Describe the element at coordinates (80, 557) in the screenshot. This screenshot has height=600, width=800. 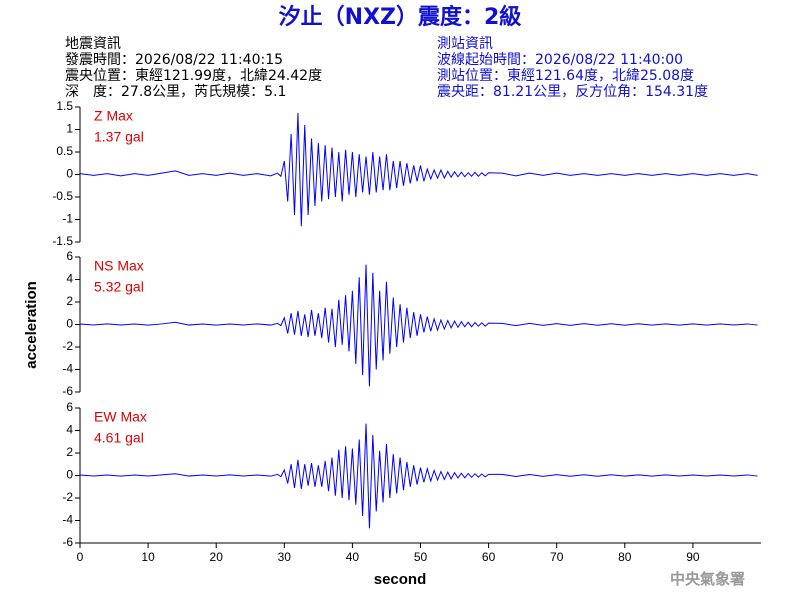
I see `x-tick-label: 0` at that location.